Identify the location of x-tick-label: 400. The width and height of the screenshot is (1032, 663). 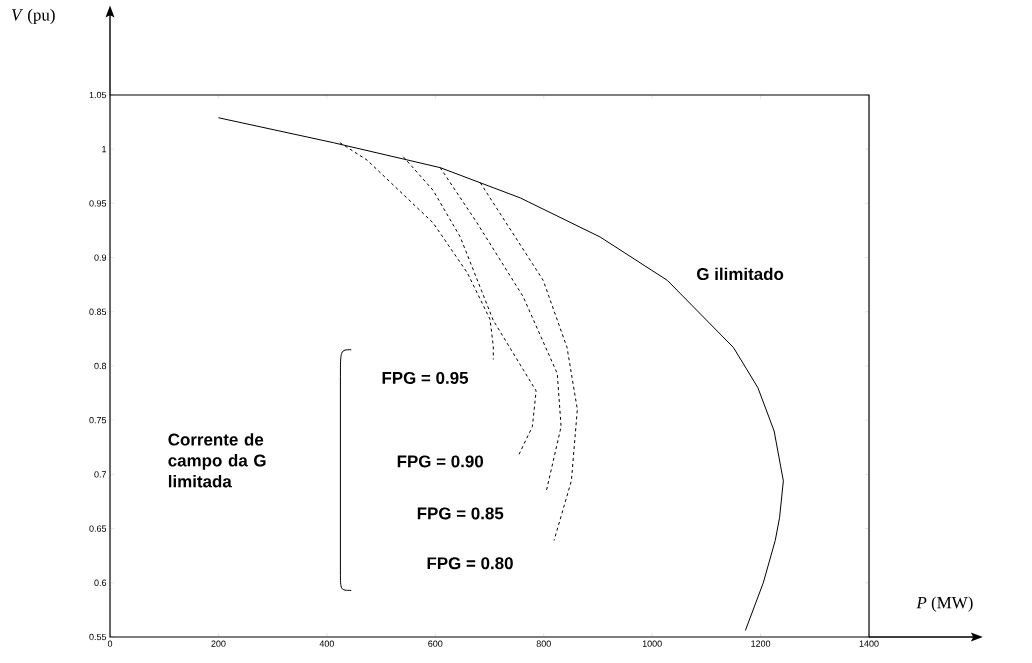
(326, 643).